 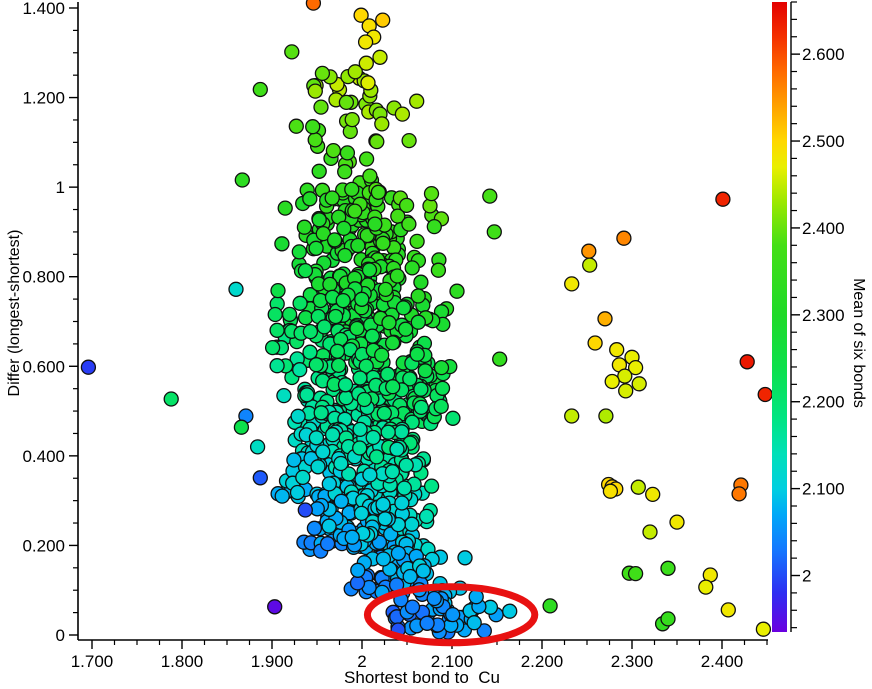 What do you see at coordinates (452, 661) in the screenshot?
I see `x-tick-label: 2.100` at bounding box center [452, 661].